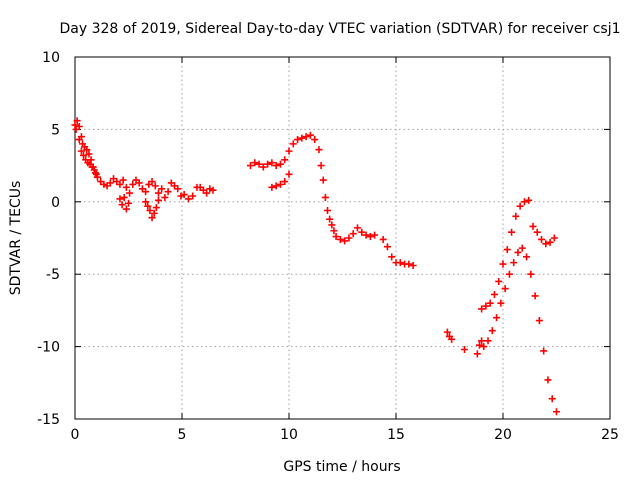  Describe the element at coordinates (396, 435) in the screenshot. I see `x-tick-label: 15` at that location.